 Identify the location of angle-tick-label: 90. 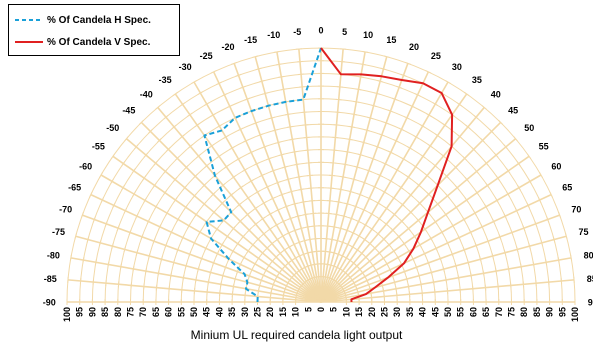
(590, 303).